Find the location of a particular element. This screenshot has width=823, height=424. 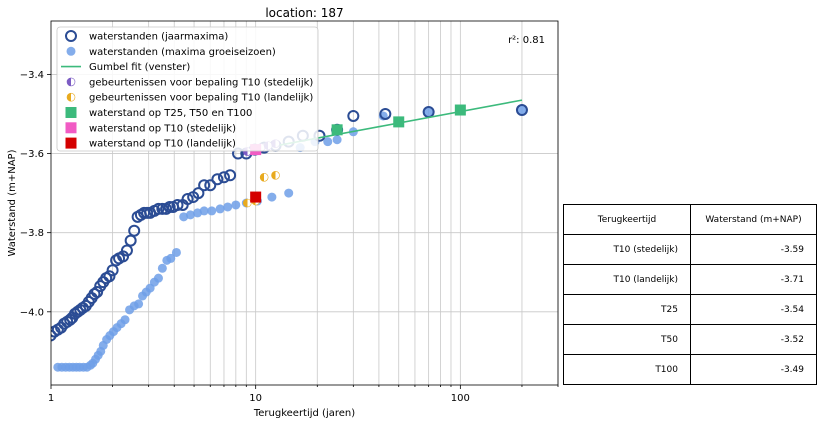

x-tick-label: 1 is located at coordinates (51, 398).